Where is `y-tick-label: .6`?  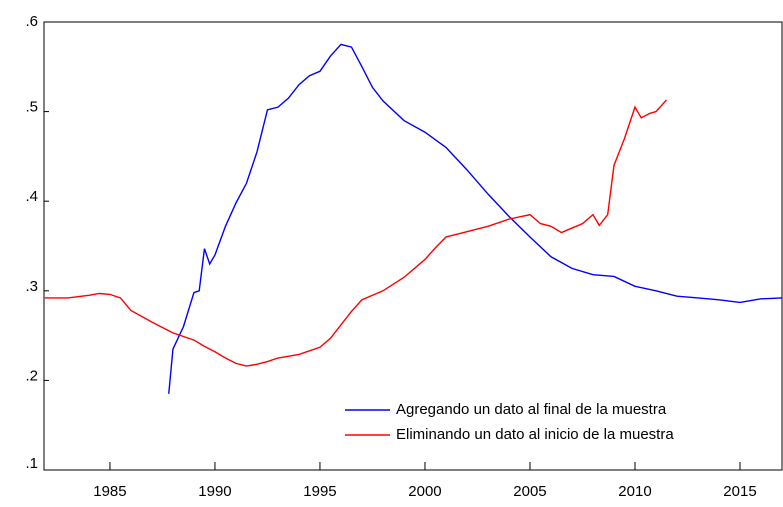 y-tick-label: .6 is located at coordinates (31, 21).